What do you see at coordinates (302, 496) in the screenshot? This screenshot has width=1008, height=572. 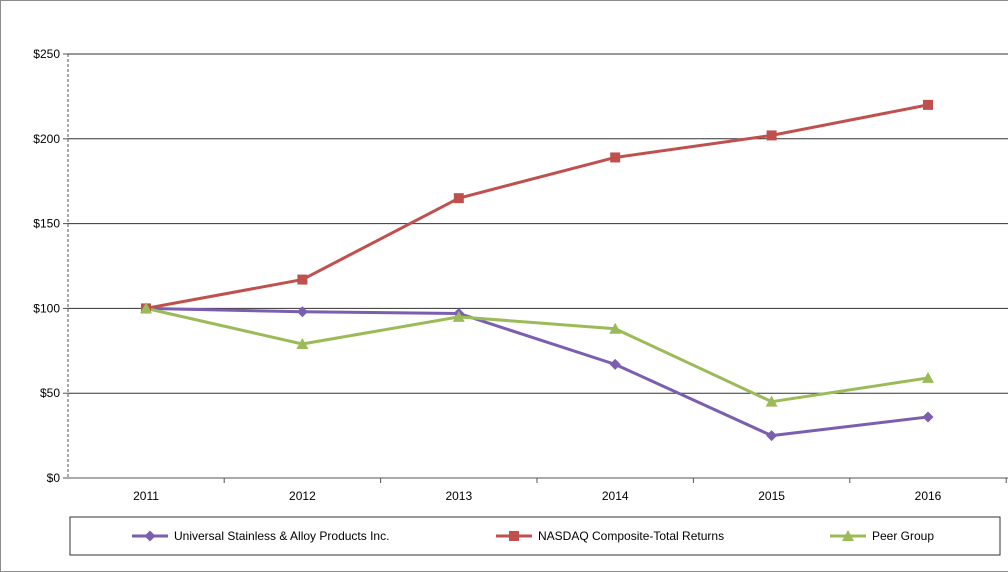 I see `x-tick-label: 2012` at bounding box center [302, 496].